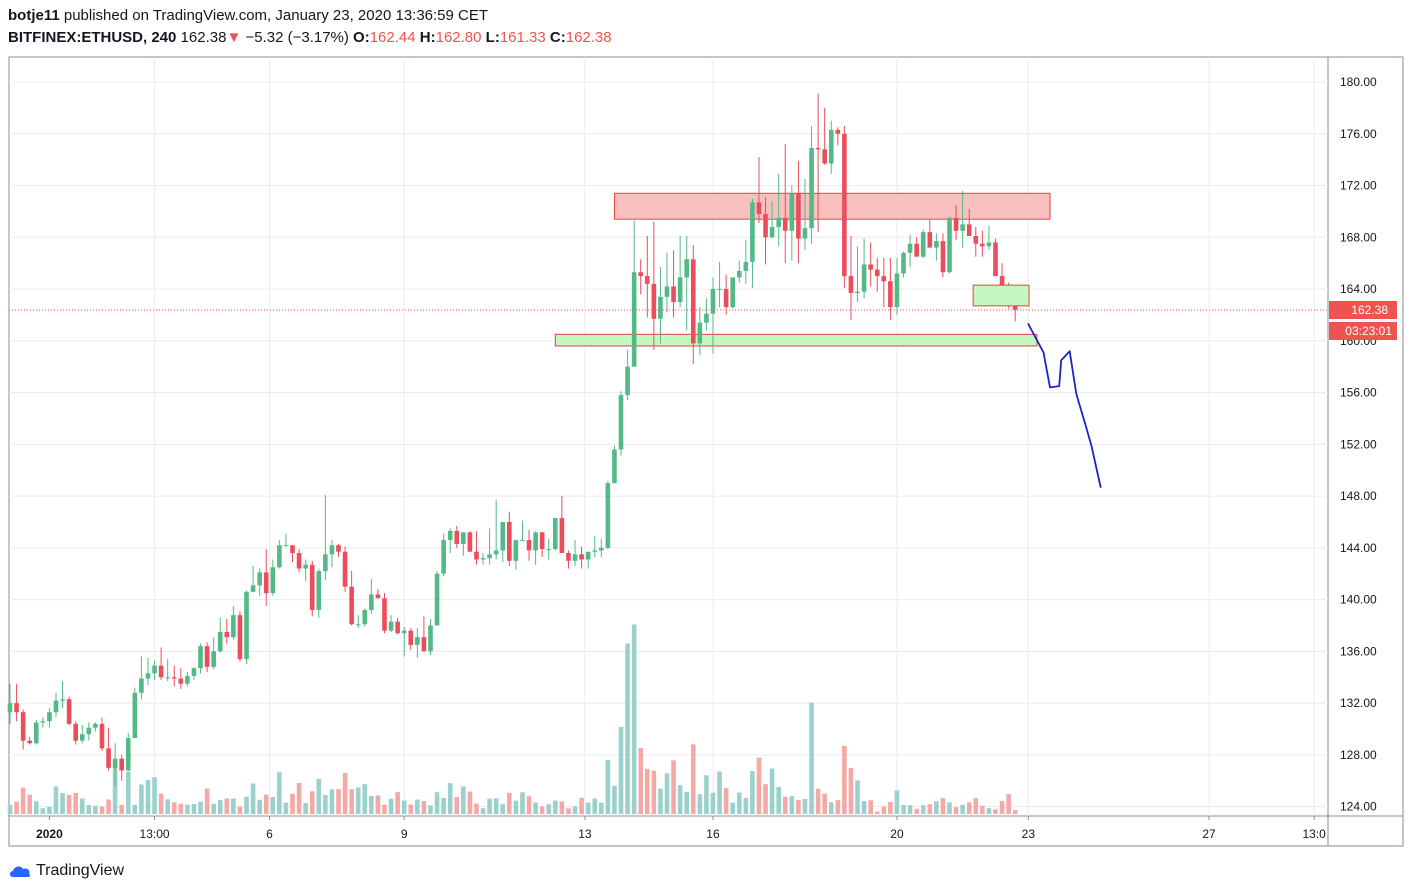 The height and width of the screenshot is (894, 1412). What do you see at coordinates (1358, 548) in the screenshot?
I see `y-tick-label: 144.00` at bounding box center [1358, 548].